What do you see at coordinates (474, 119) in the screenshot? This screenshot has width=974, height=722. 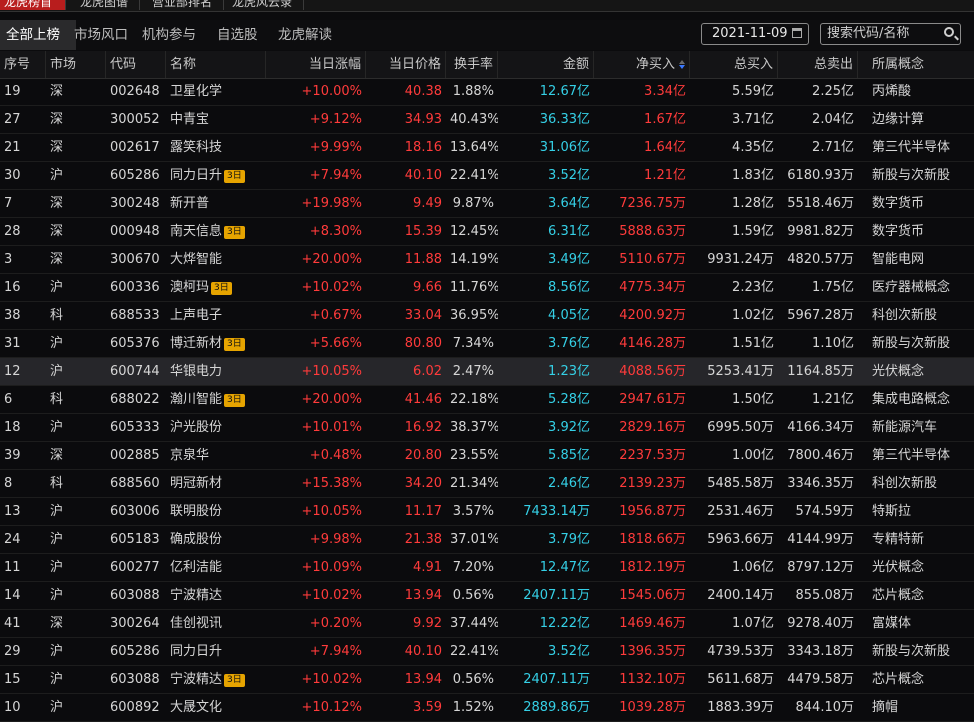 I see `cell-turnover: 40.43%` at bounding box center [474, 119].